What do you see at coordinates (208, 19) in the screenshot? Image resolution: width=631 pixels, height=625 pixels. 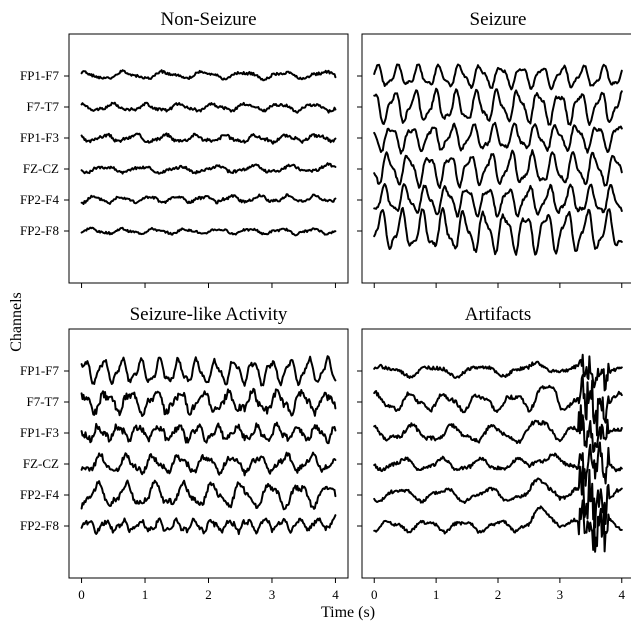 I see `panel-title: Non-Seizure` at bounding box center [208, 19].